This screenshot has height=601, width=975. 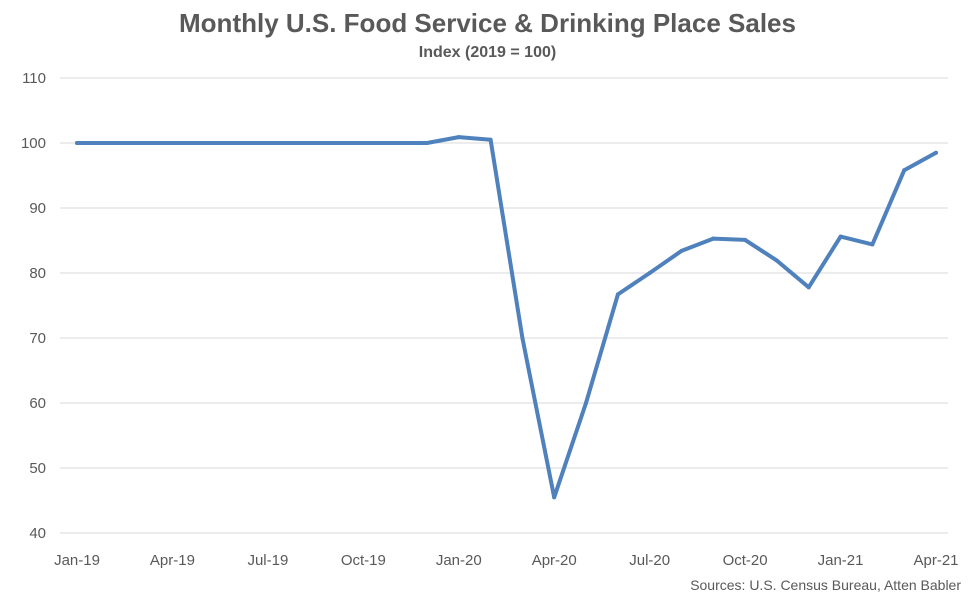 What do you see at coordinates (37, 338) in the screenshot?
I see `y-tick-label: 70` at bounding box center [37, 338].